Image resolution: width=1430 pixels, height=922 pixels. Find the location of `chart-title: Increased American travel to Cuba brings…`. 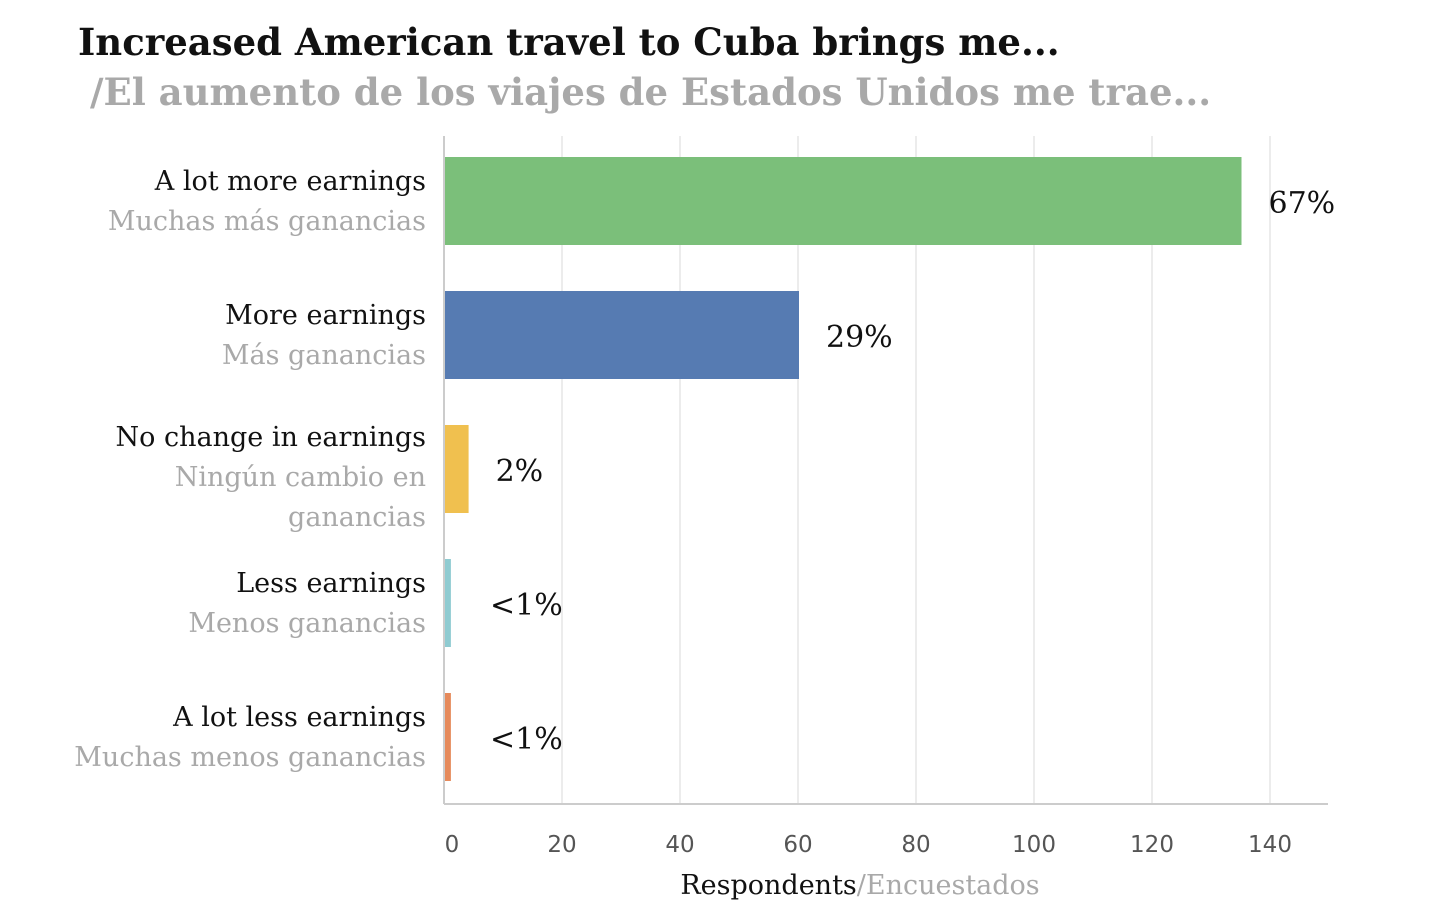

chart-title: Increased American travel to Cuba brings… is located at coordinates (569, 42).